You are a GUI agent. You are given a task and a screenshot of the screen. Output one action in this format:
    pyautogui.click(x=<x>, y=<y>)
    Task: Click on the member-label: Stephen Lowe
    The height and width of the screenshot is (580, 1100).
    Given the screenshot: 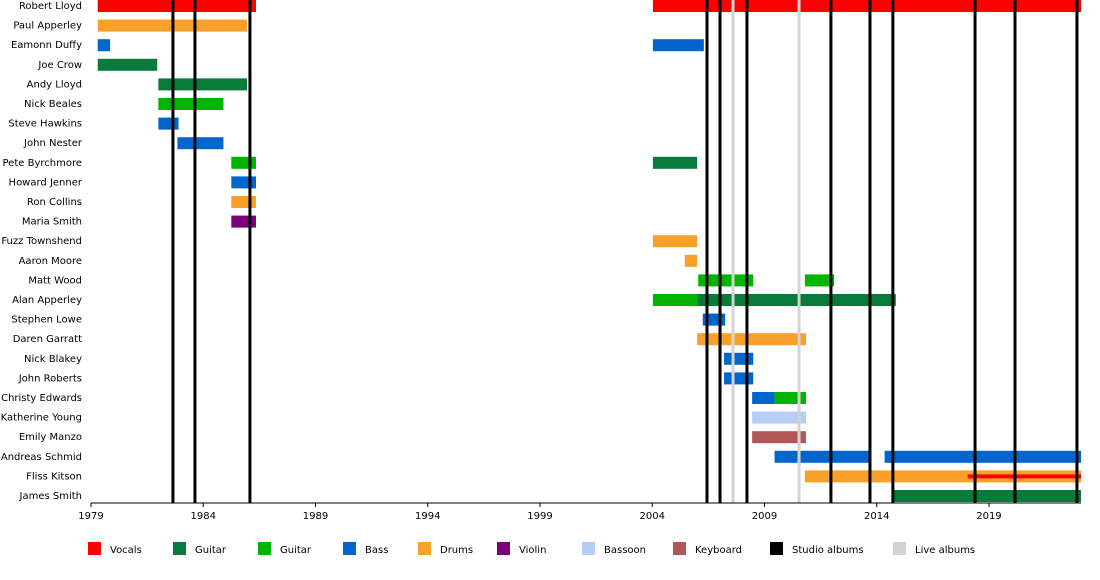 What is the action you would take?
    pyautogui.click(x=46, y=320)
    